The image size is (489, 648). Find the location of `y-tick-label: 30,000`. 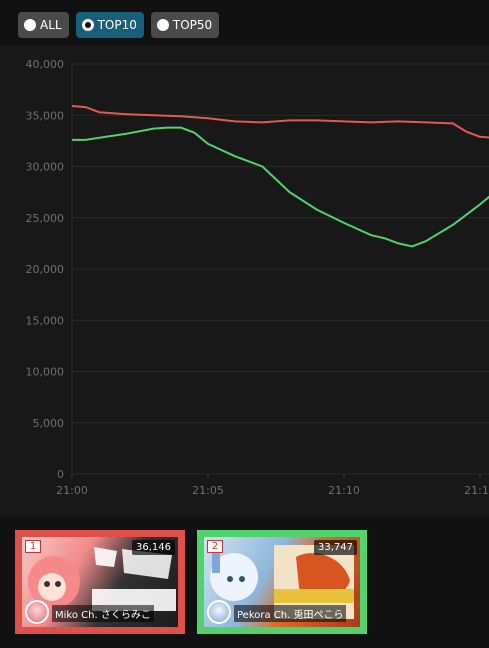

y-tick-label: 30,000 is located at coordinates (45, 167).